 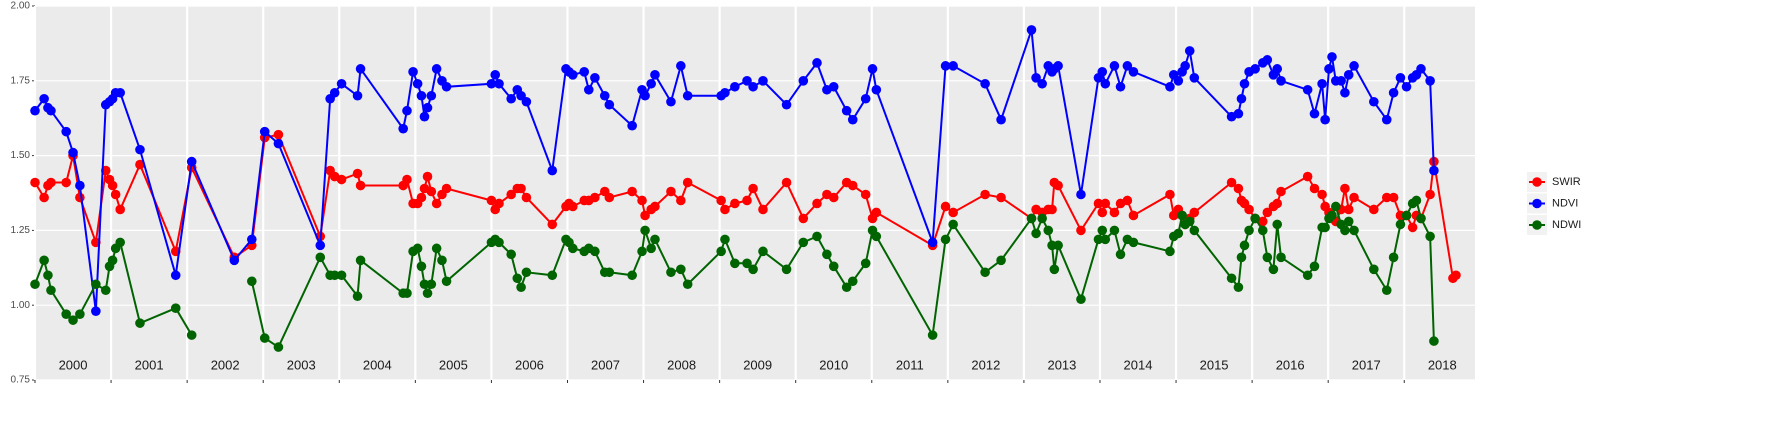 What do you see at coordinates (21, 6) in the screenshot?
I see `y-tick-label: 2.00` at bounding box center [21, 6].